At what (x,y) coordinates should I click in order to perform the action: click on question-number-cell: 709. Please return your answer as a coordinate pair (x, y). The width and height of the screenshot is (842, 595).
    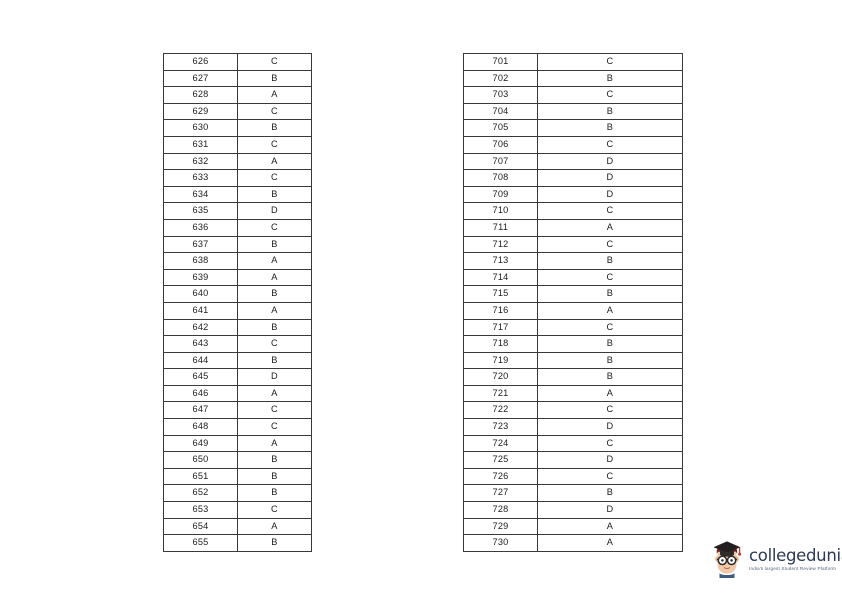
    Looking at the image, I should click on (500, 194).